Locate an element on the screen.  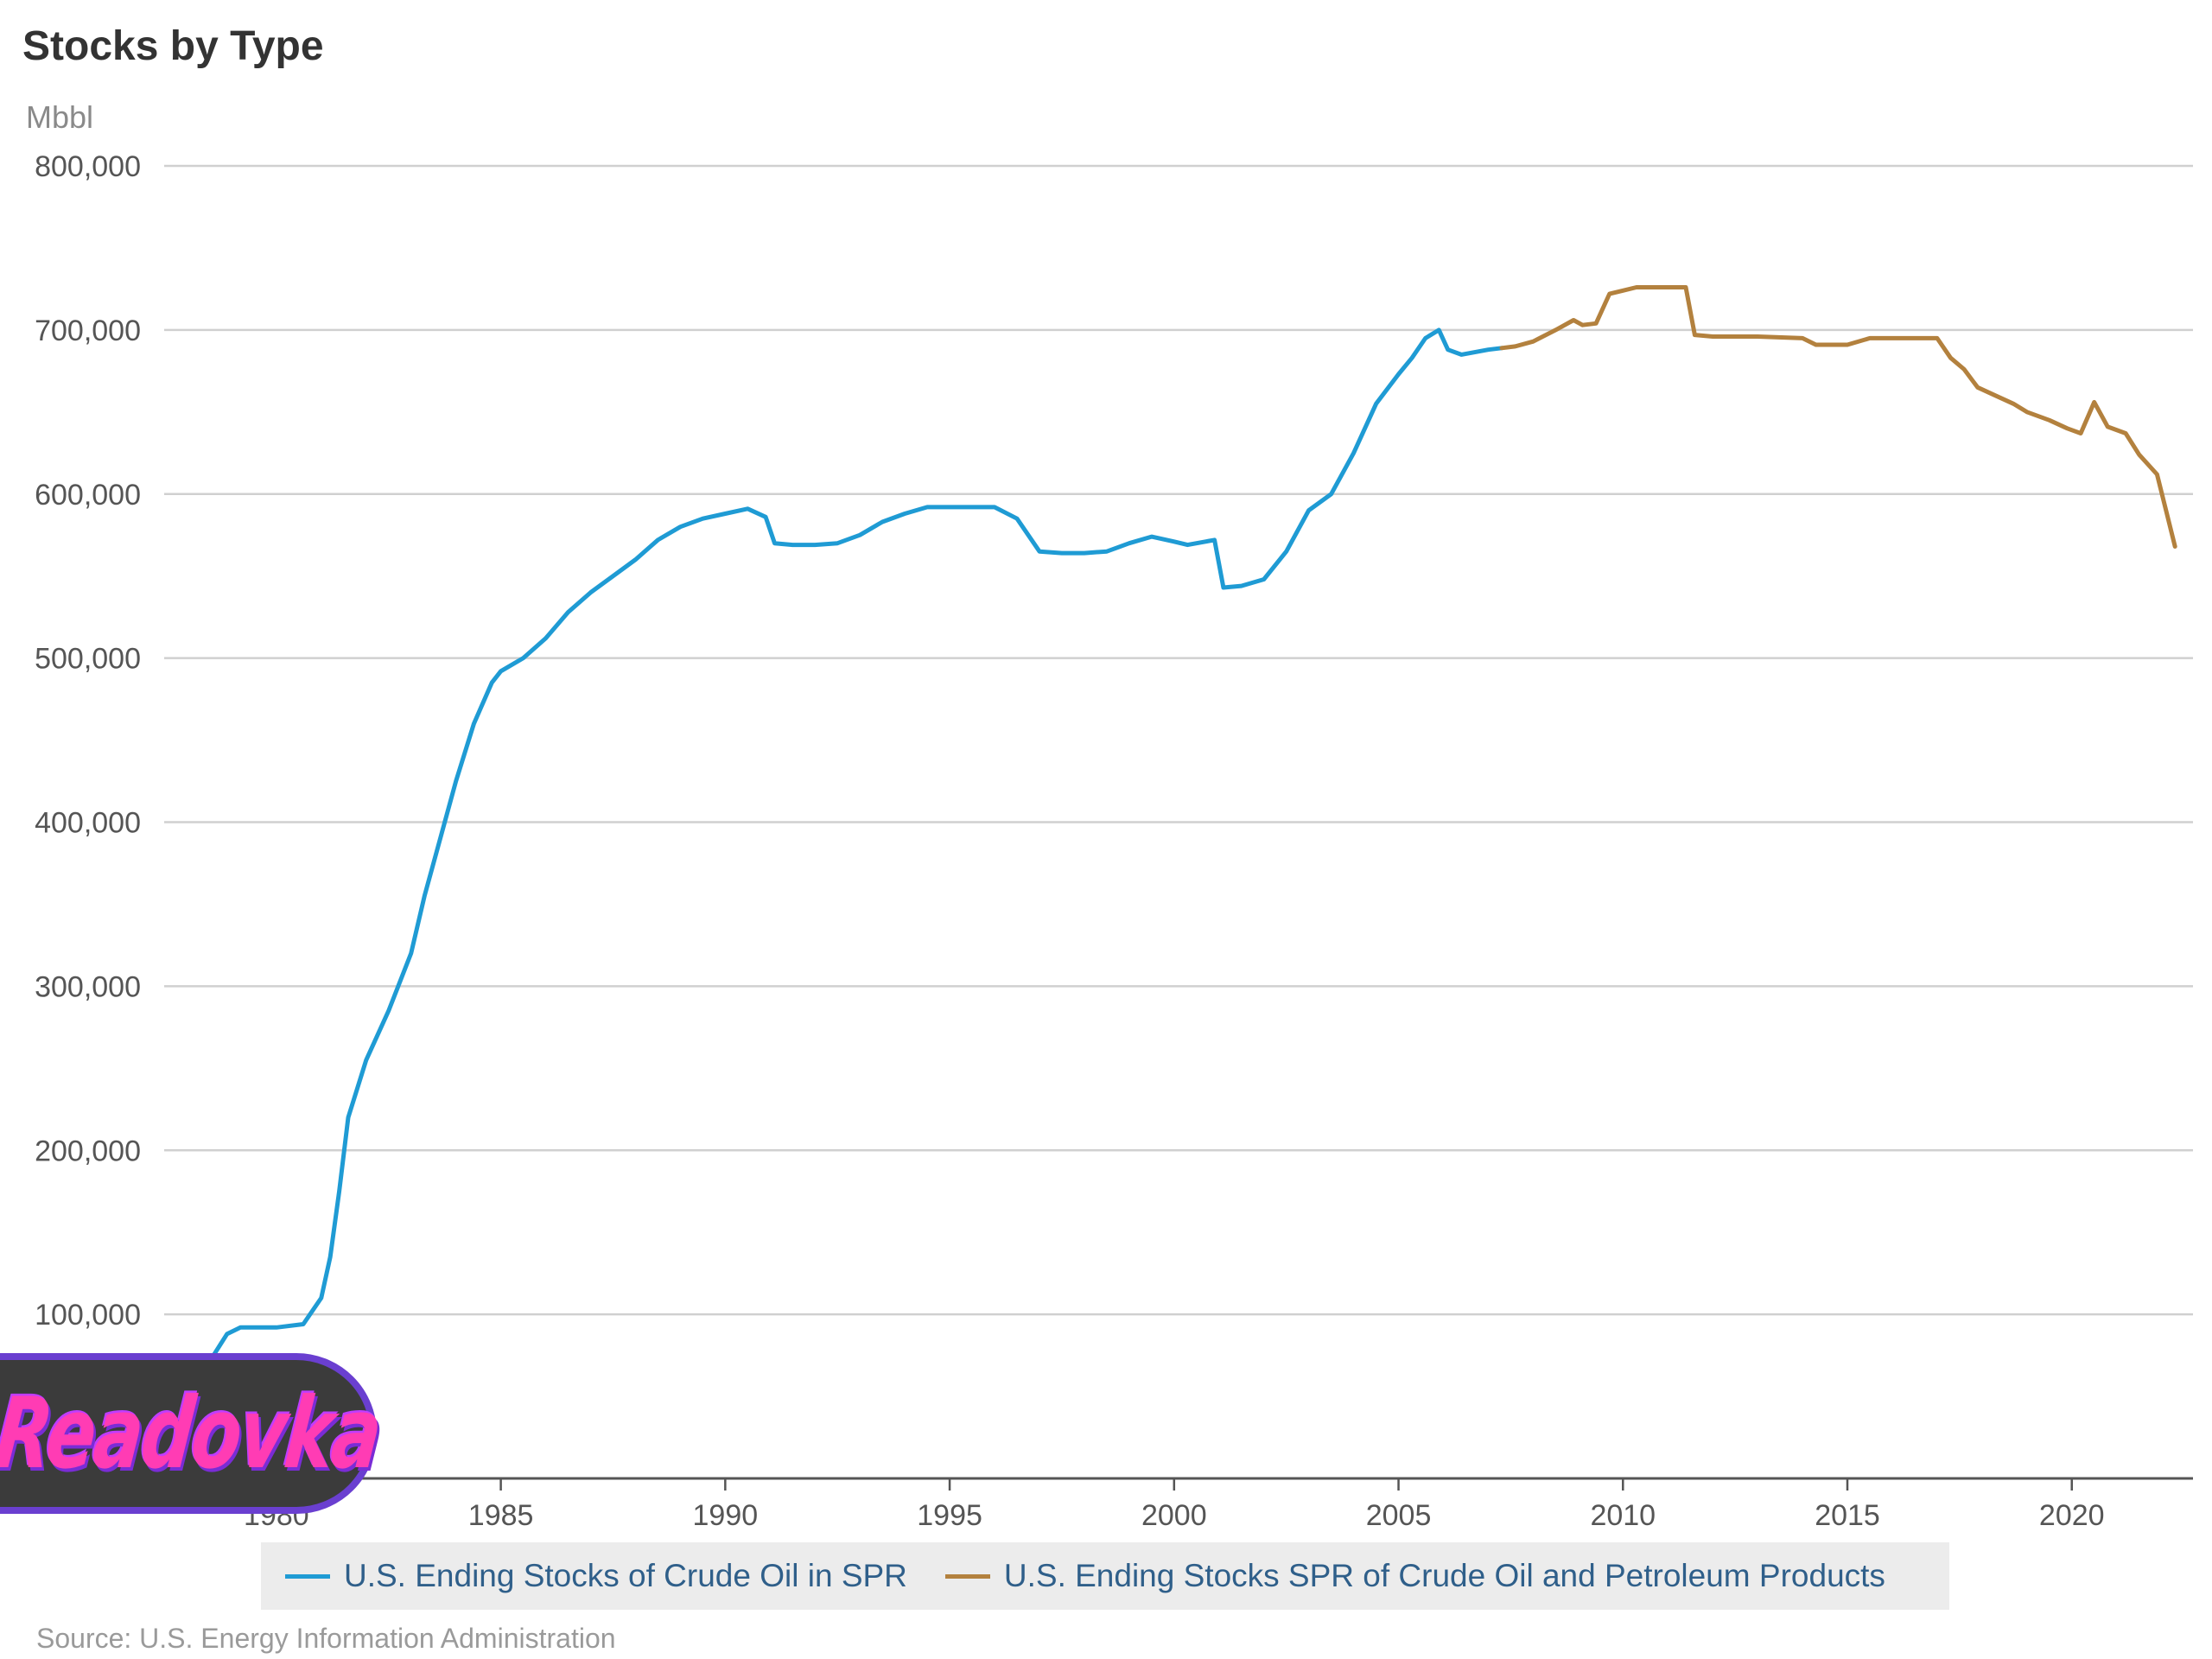
legend-swatch-crude-oil is located at coordinates (307, 1576).